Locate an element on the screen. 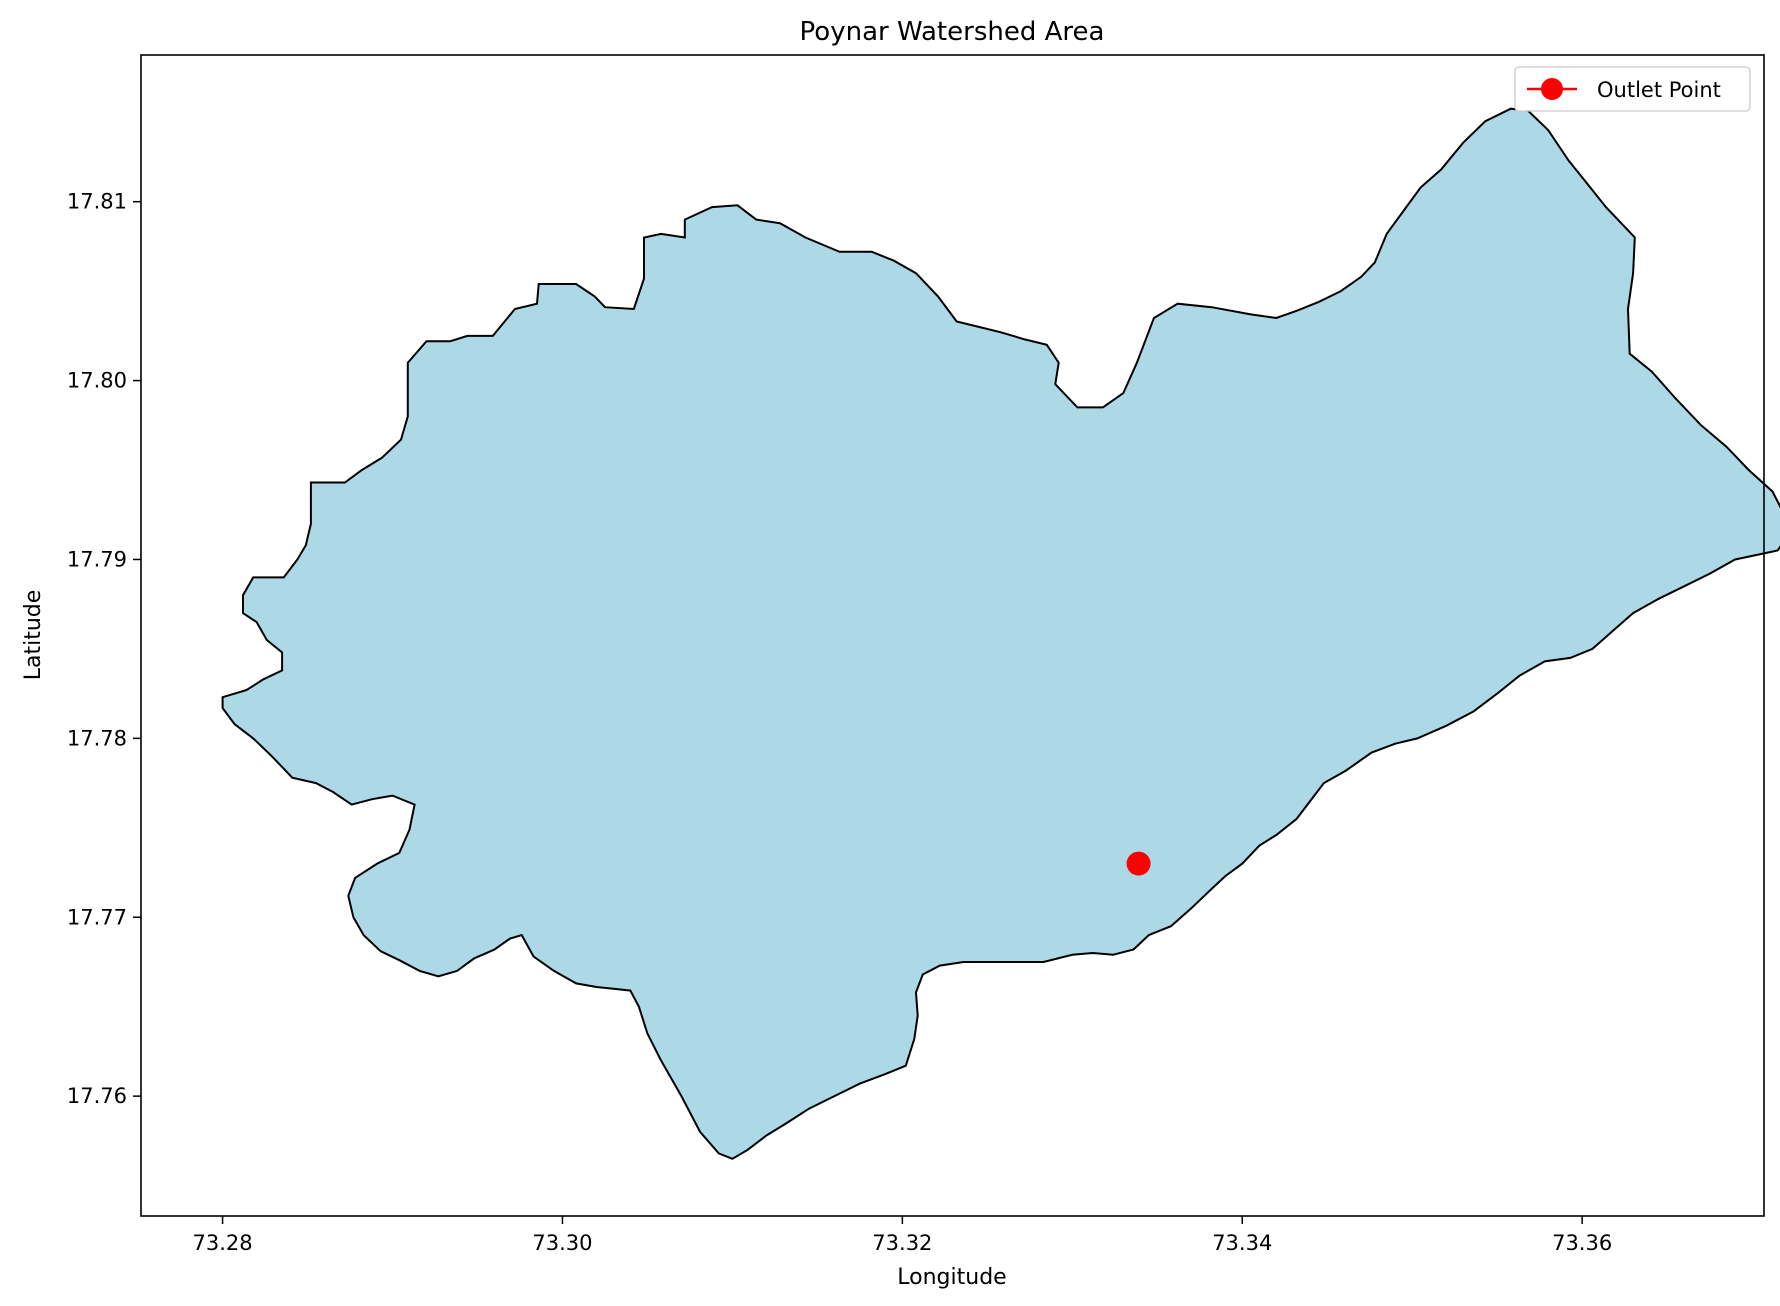 The image size is (1780, 1306). x-tick-label: 73.34 is located at coordinates (1242, 1243).